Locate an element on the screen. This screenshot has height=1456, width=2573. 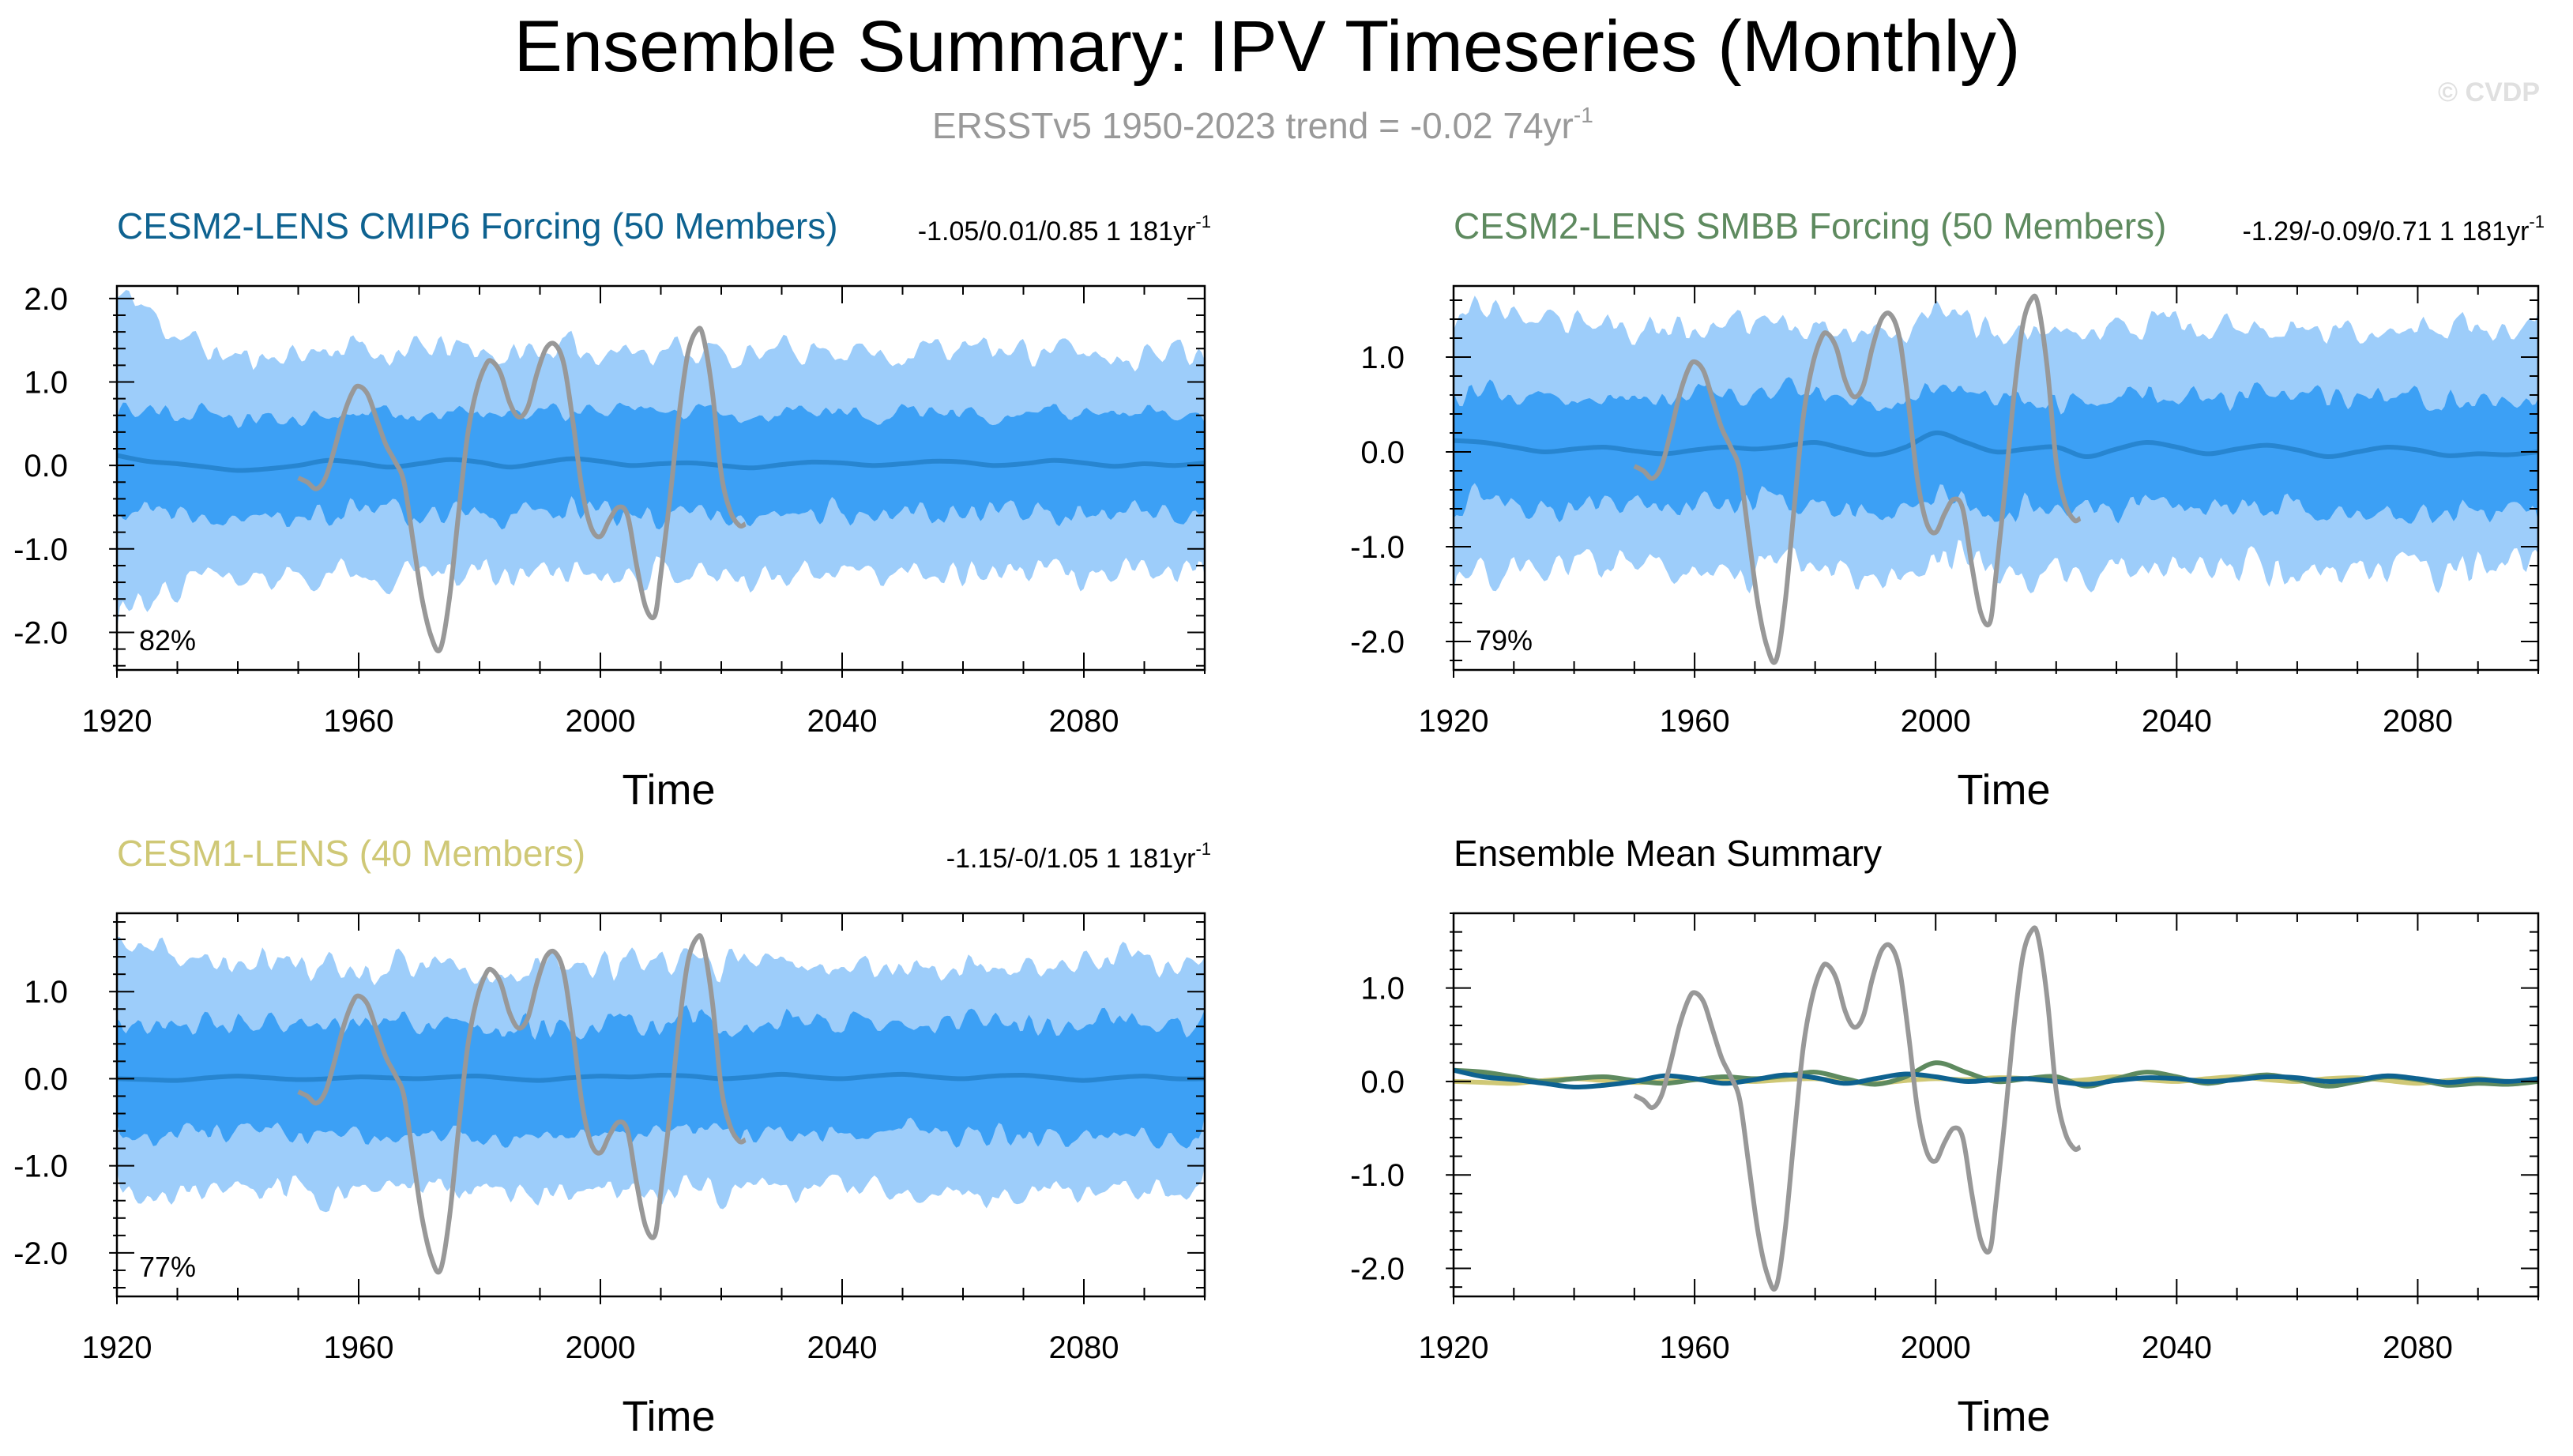
ensemble-mean-line-cesm1 is located at coordinates (661, 1077).